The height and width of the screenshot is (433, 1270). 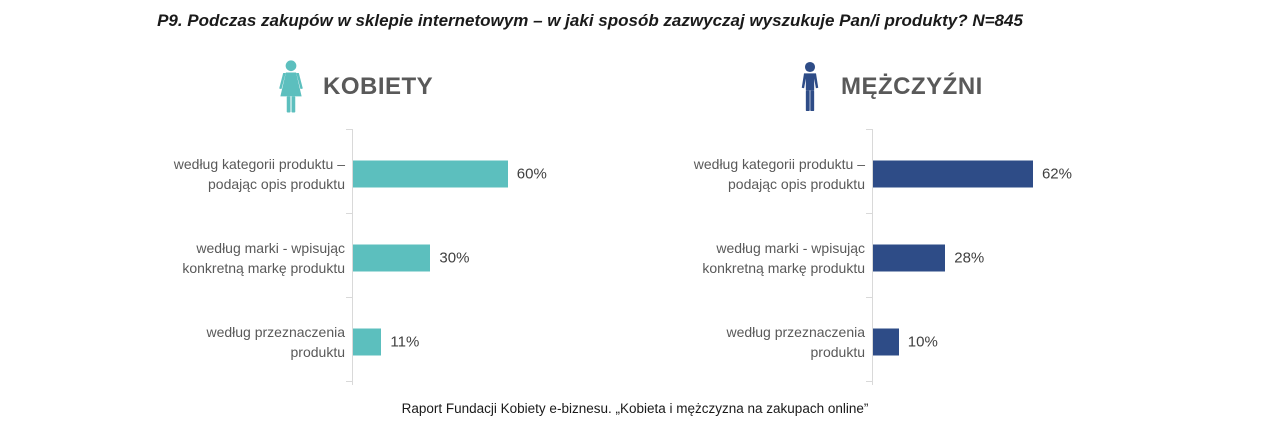 I want to click on bar-row: według przeznaczenia produktu 10%, so click(x=908, y=342).